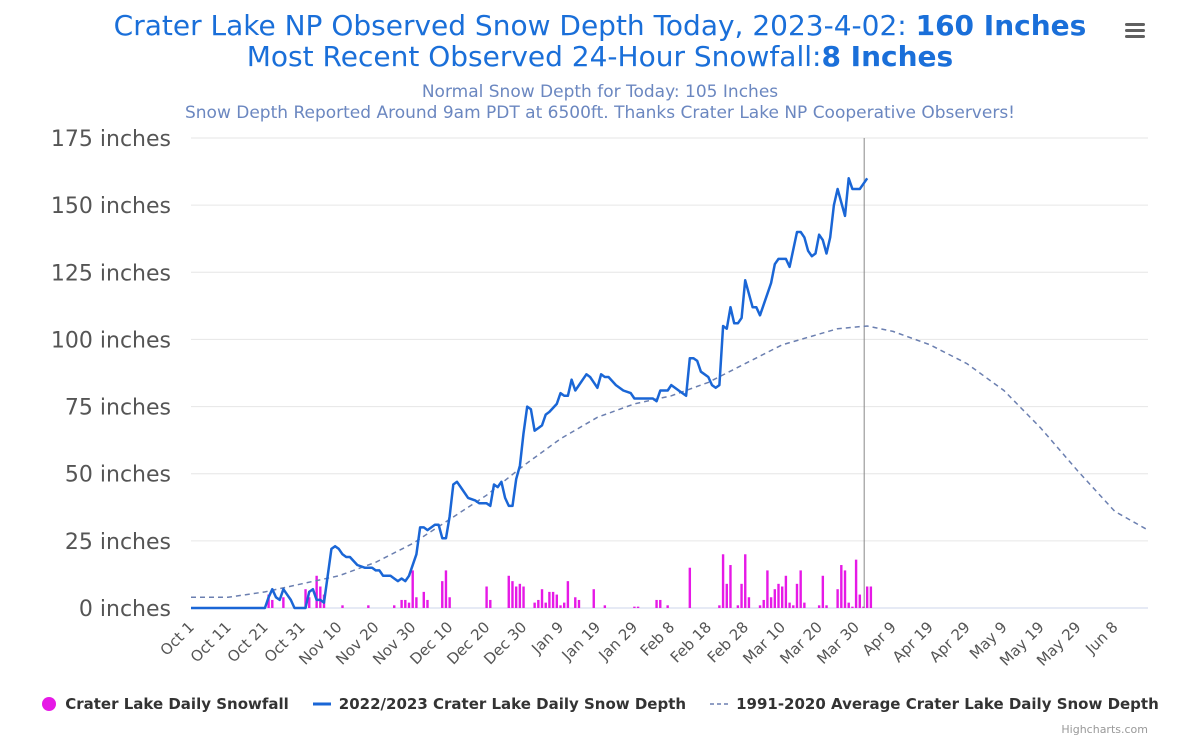 The width and height of the screenshot is (1200, 753). I want to click on x-tick-label: Apr 19, so click(913, 642).